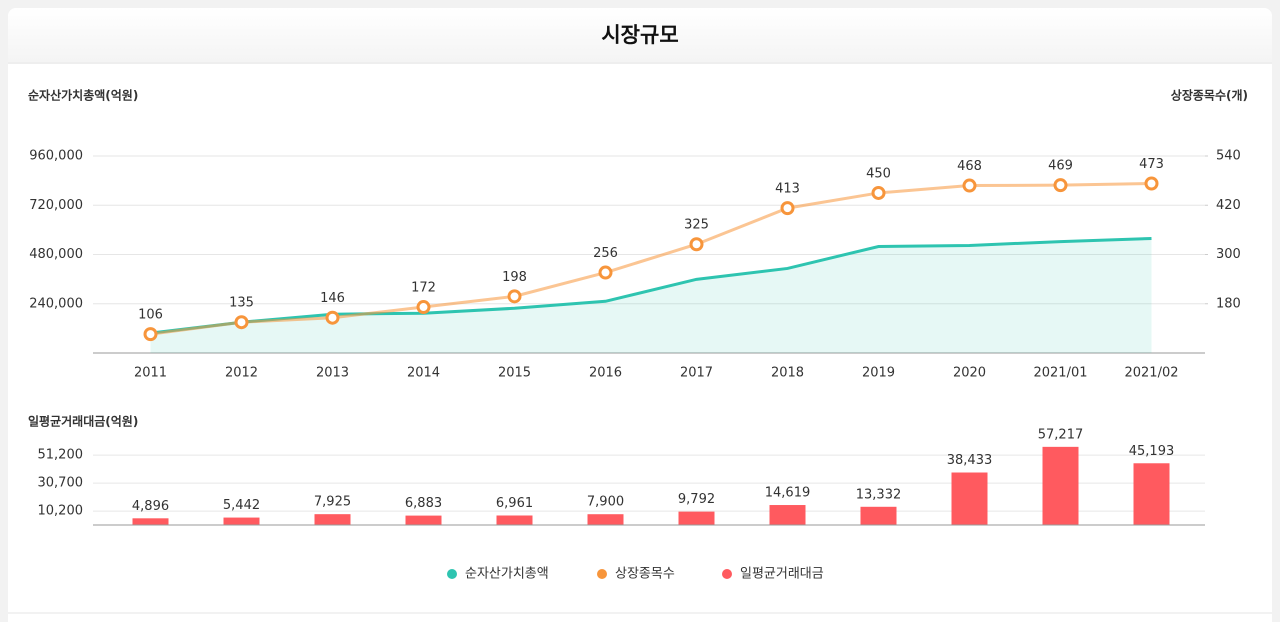 The width and height of the screenshot is (1280, 622). Describe the element at coordinates (83, 421) in the screenshot. I see `y-axis-title: 일평균거래대금(억원)` at that location.